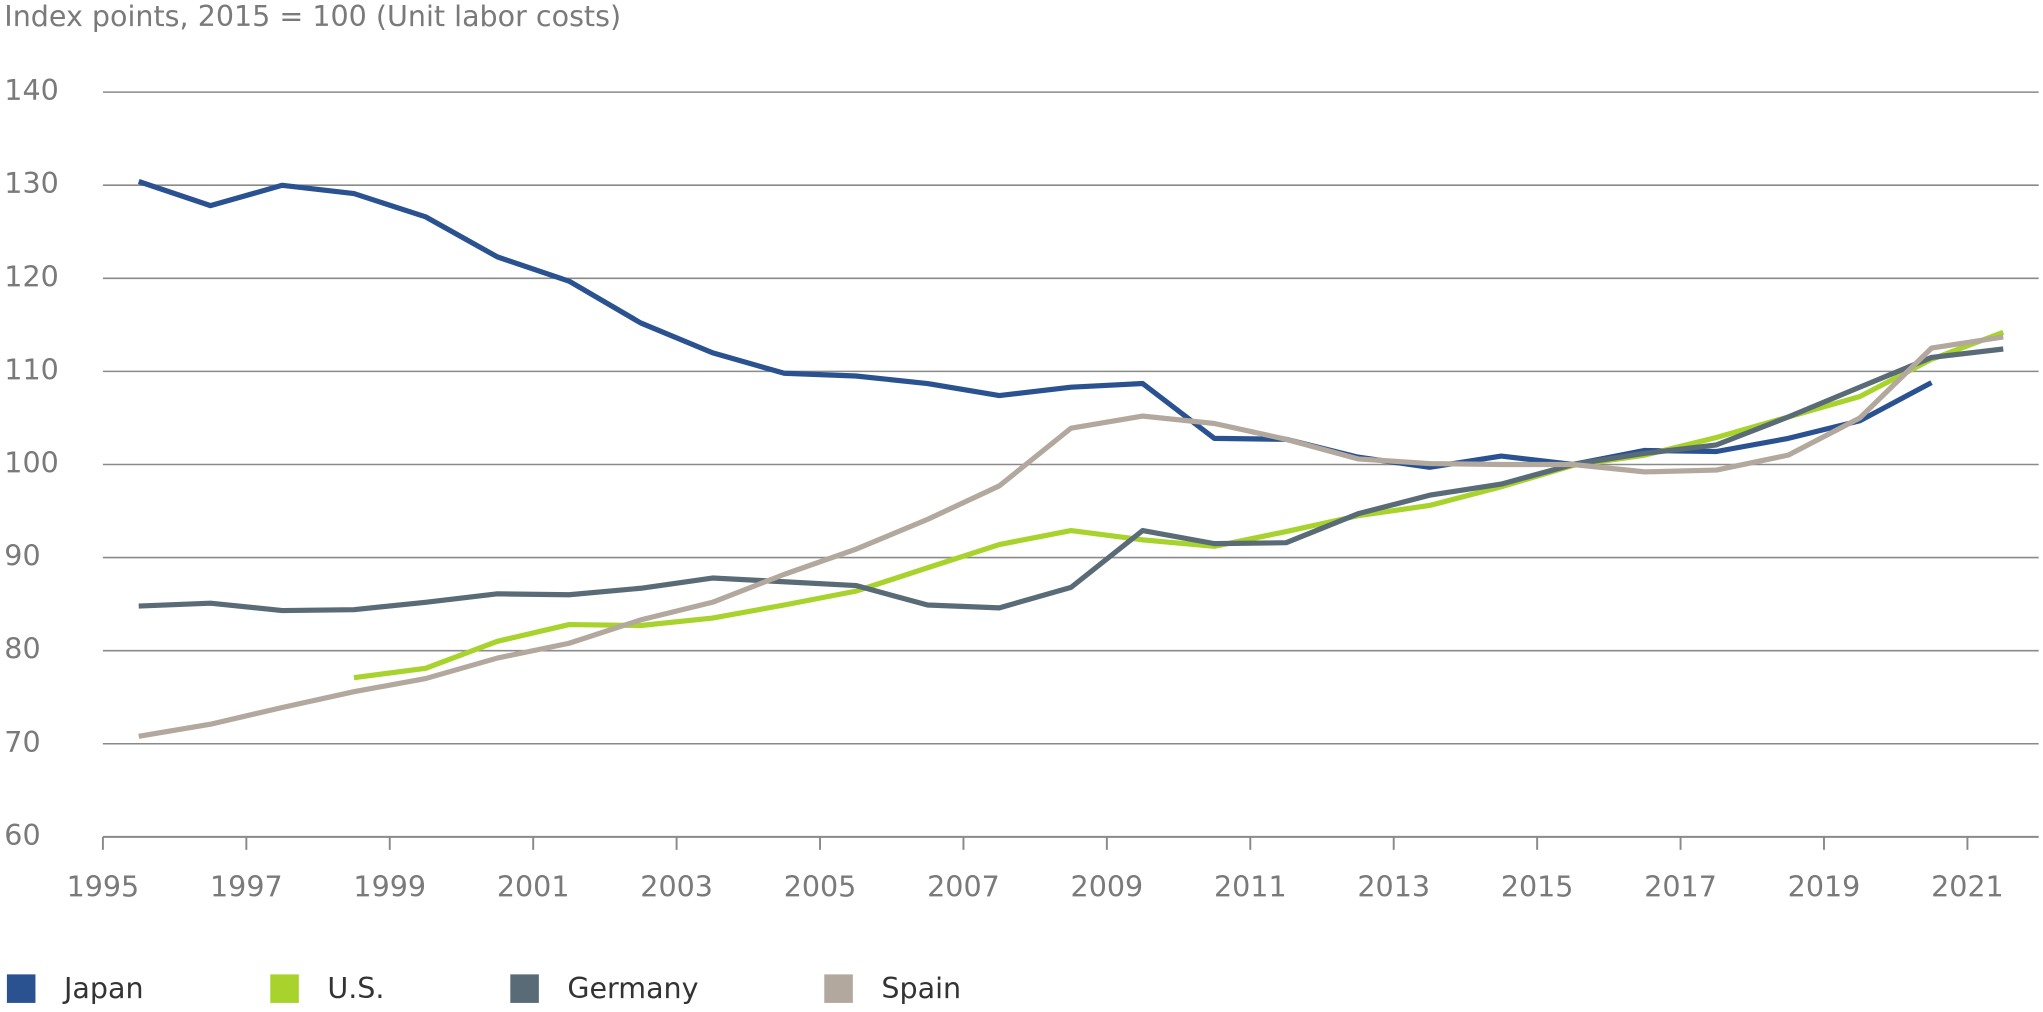 The width and height of the screenshot is (2043, 1012). I want to click on x-tick-label: 2003, so click(676, 887).